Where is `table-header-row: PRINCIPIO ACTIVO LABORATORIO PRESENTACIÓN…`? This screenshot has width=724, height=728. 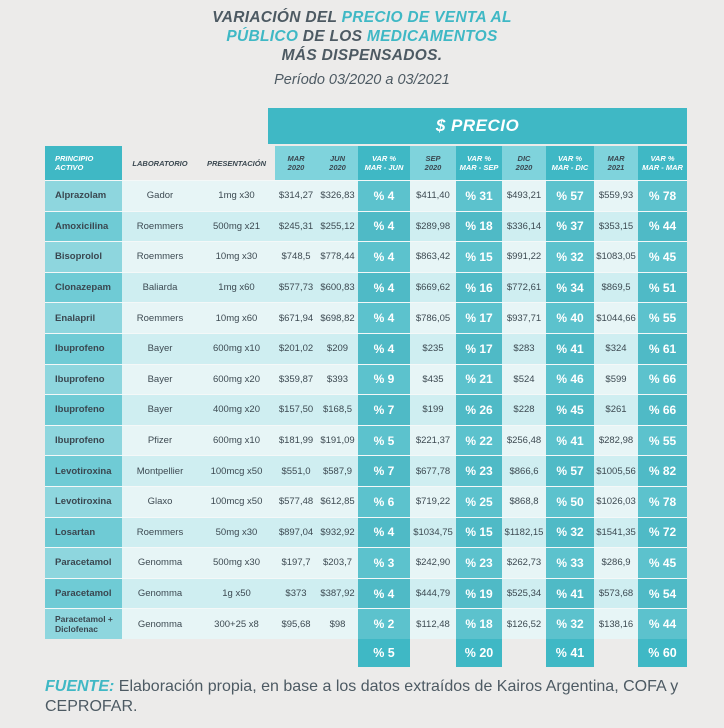
table-header-row: PRINCIPIO ACTIVO LABORATORIO PRESENTACIÓN… is located at coordinates (366, 163).